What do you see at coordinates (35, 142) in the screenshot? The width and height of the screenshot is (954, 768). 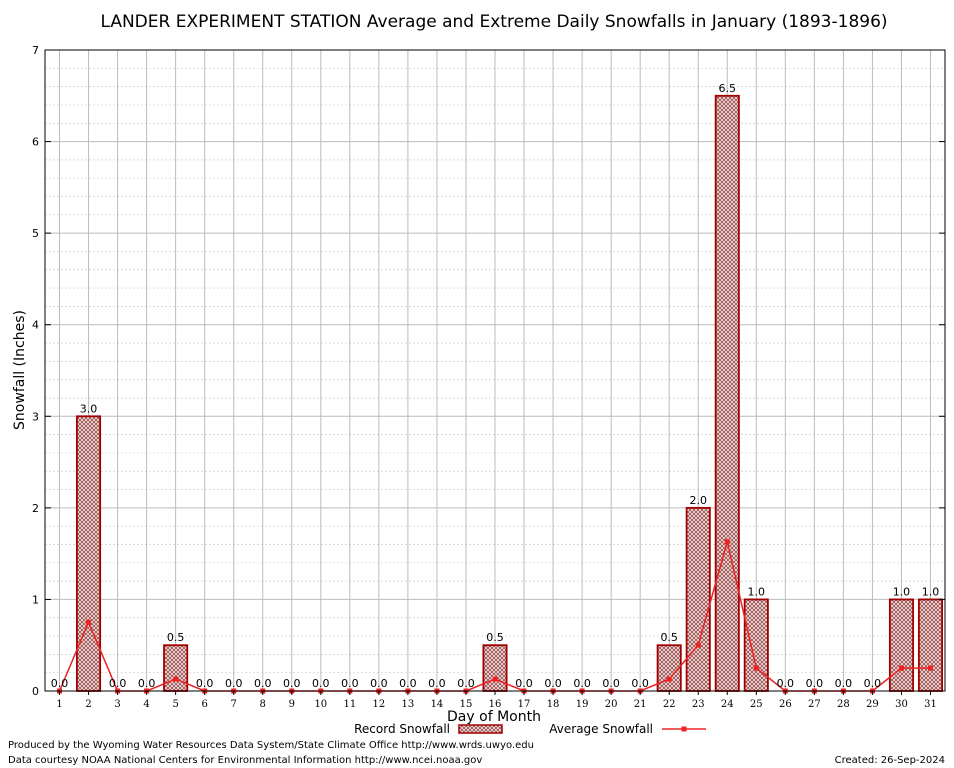 I see `y-tick-label: 6` at bounding box center [35, 142].